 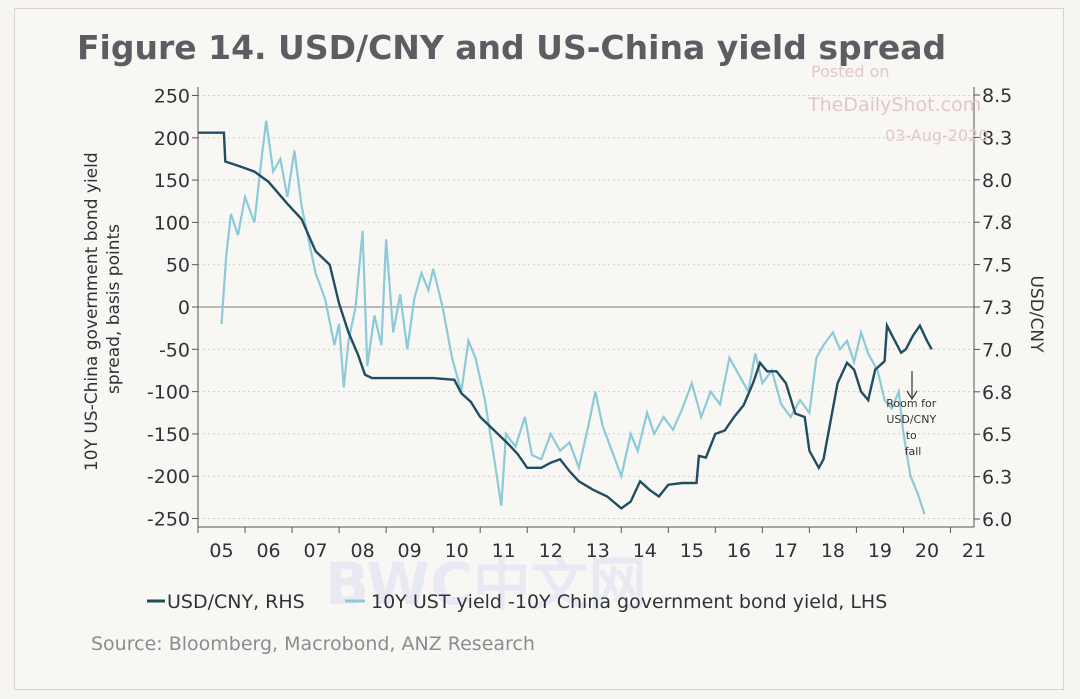 What do you see at coordinates (645, 551) in the screenshot?
I see `x-tick-label: 14` at bounding box center [645, 551].